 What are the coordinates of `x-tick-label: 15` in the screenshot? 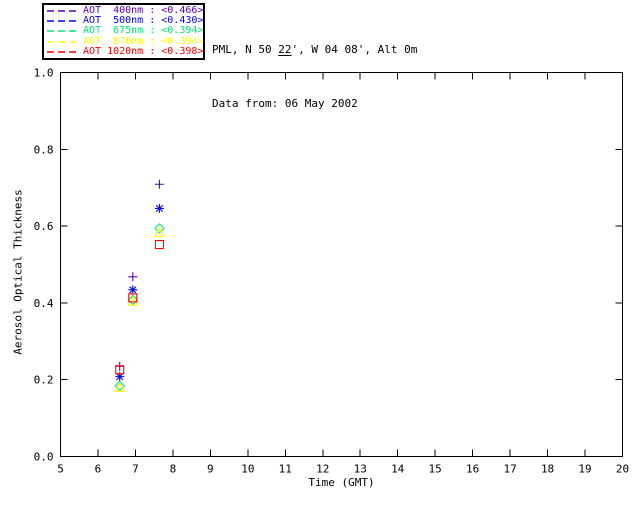 It's located at (435, 469).